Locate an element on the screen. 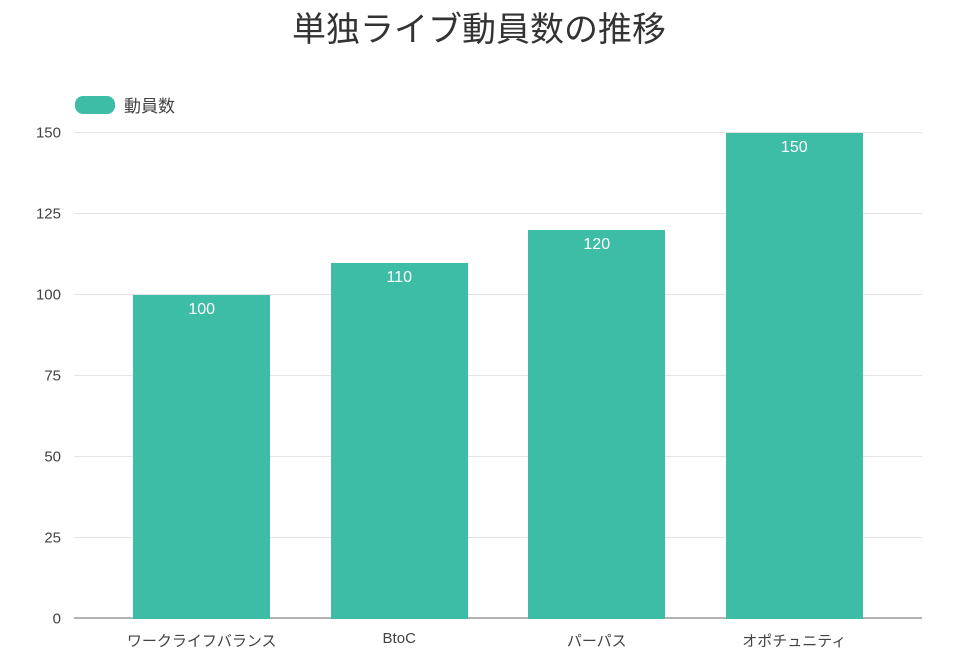 Image resolution: width=958 pixels, height=660 pixels. y-axis-tick-label: 75 is located at coordinates (52, 376).